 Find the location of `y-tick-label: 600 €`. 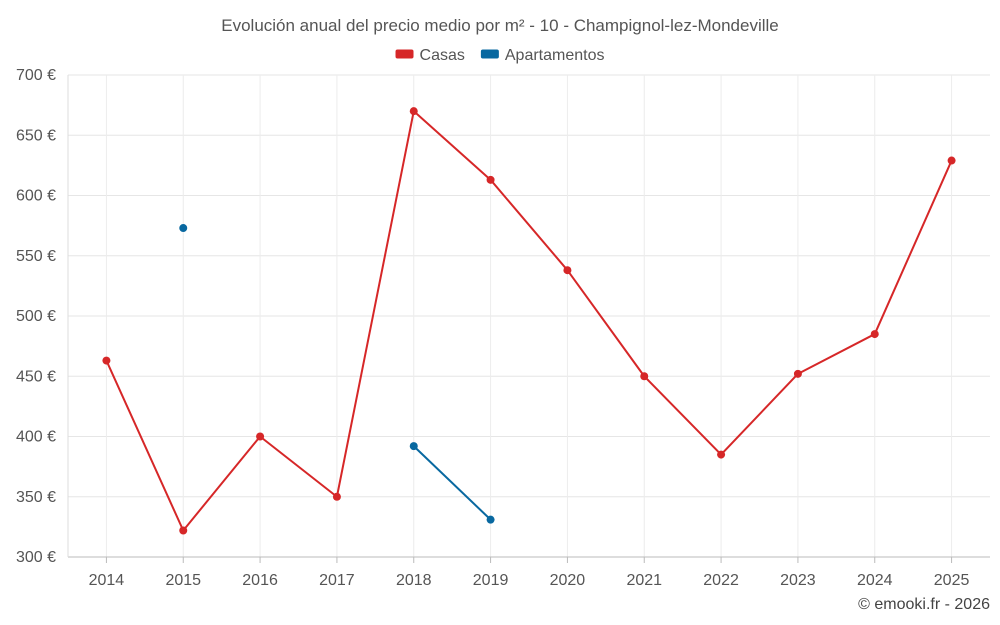

y-tick-label: 600 € is located at coordinates (36, 196).